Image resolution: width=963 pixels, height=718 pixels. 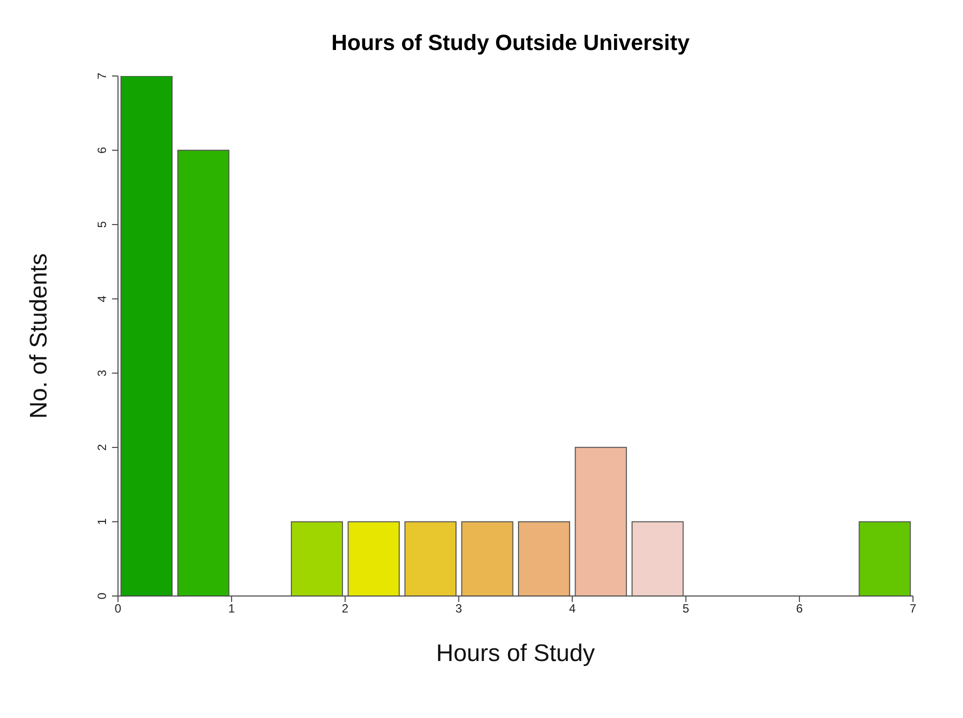 I want to click on x-tick-label: 5, so click(x=686, y=609).